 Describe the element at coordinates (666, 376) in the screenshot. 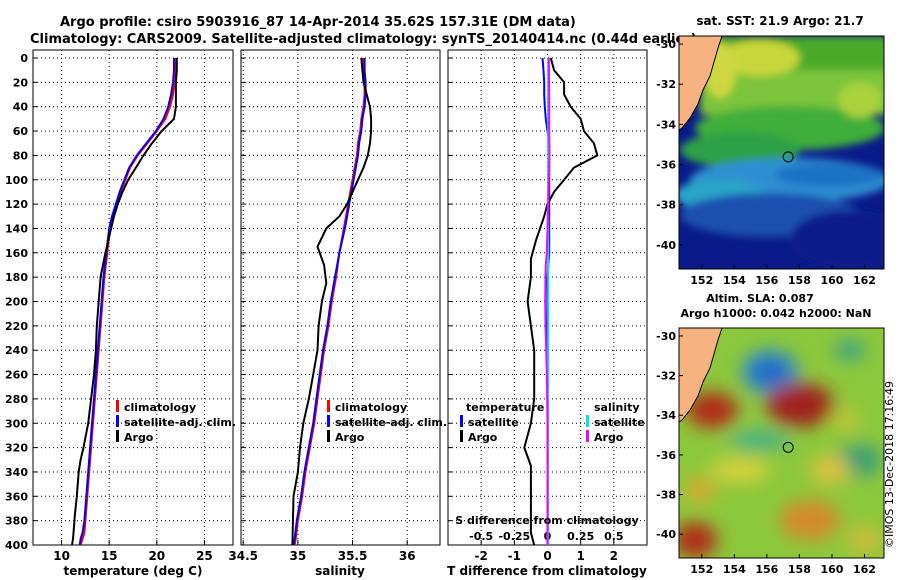

I see `map-y-tick-label: -32` at that location.